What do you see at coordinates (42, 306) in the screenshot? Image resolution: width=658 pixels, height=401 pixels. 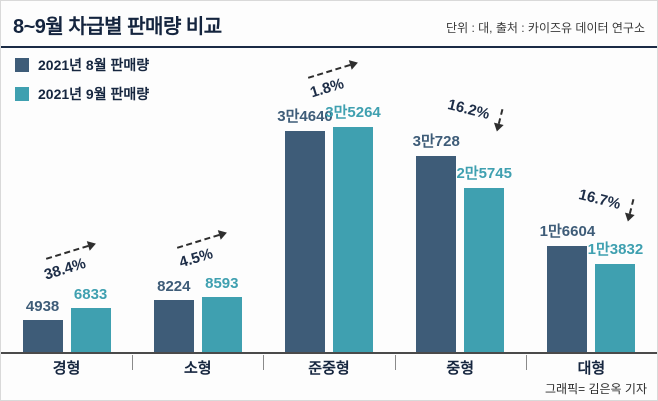 I see `bar-value-label: 4938` at bounding box center [42, 306].